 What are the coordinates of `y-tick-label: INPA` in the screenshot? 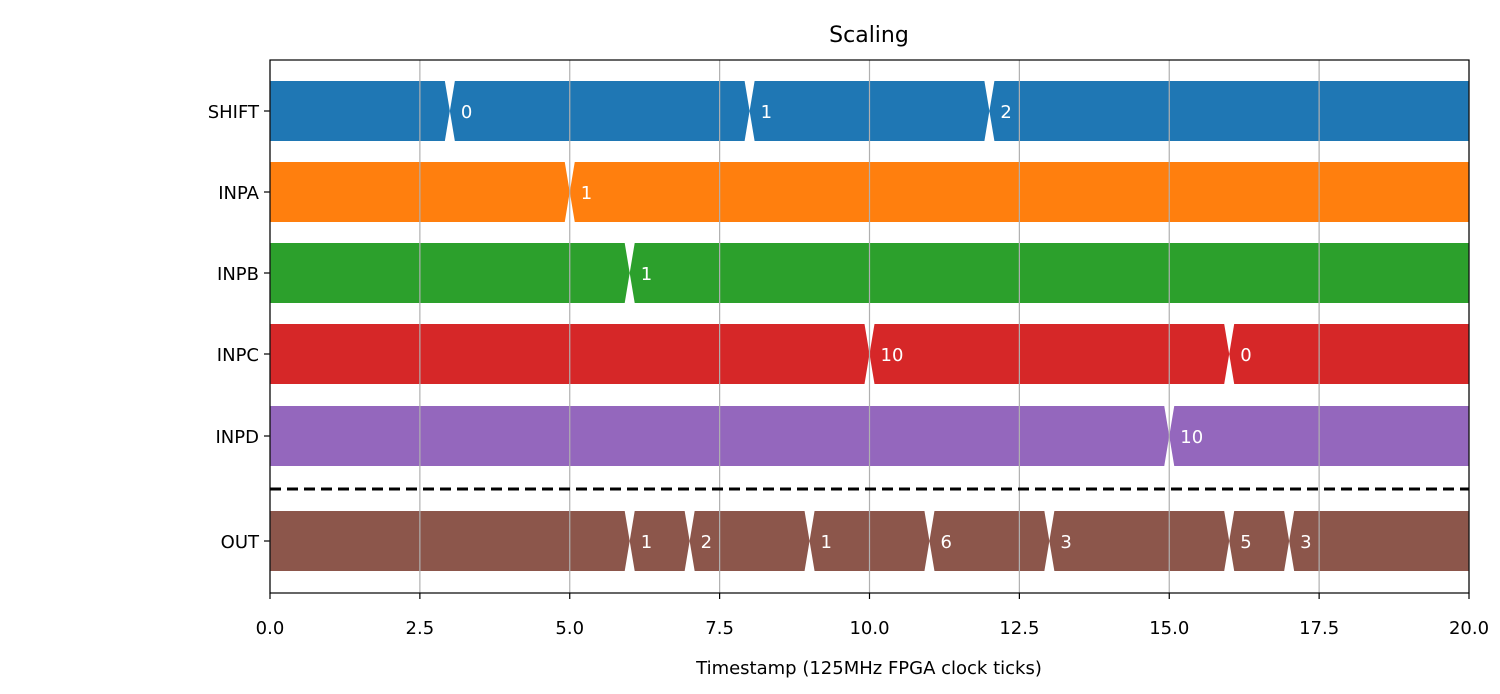 It's located at (238, 193).